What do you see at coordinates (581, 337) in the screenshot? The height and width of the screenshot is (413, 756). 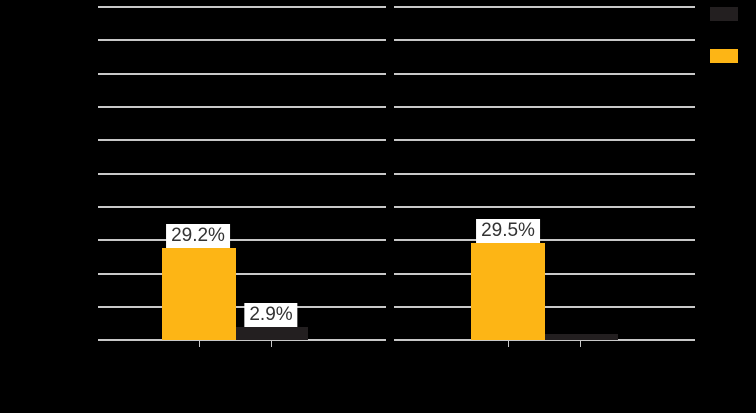 I see `bar-panel2-series-b` at bounding box center [581, 337].